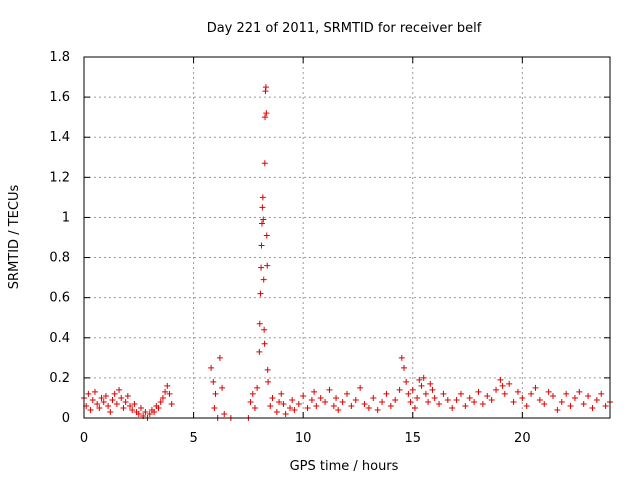 Image resolution: width=640 pixels, height=480 pixels. What do you see at coordinates (522, 438) in the screenshot?
I see `x-tick-label: 20` at bounding box center [522, 438].